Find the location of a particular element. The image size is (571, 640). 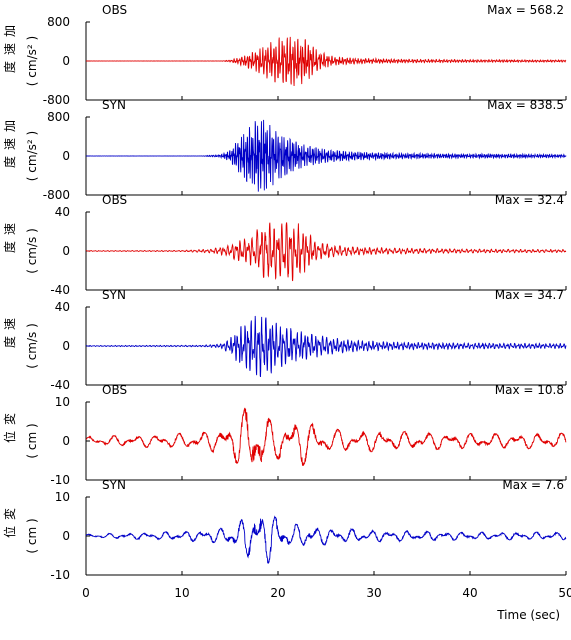

x-tick-label: 40 is located at coordinates (469, 593).